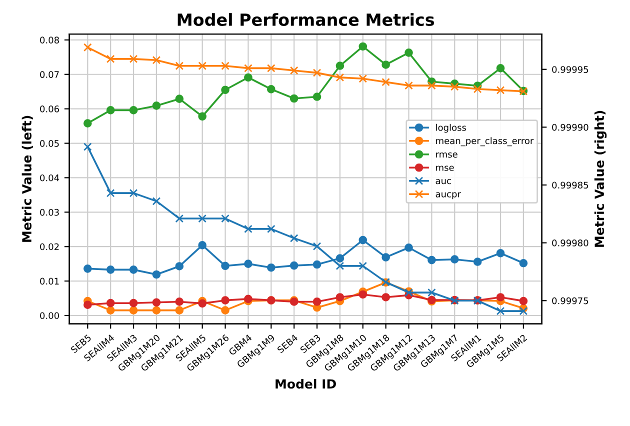  Describe the element at coordinates (50, 178) in the screenshot. I see `y-tick-label: 0.04` at that location.